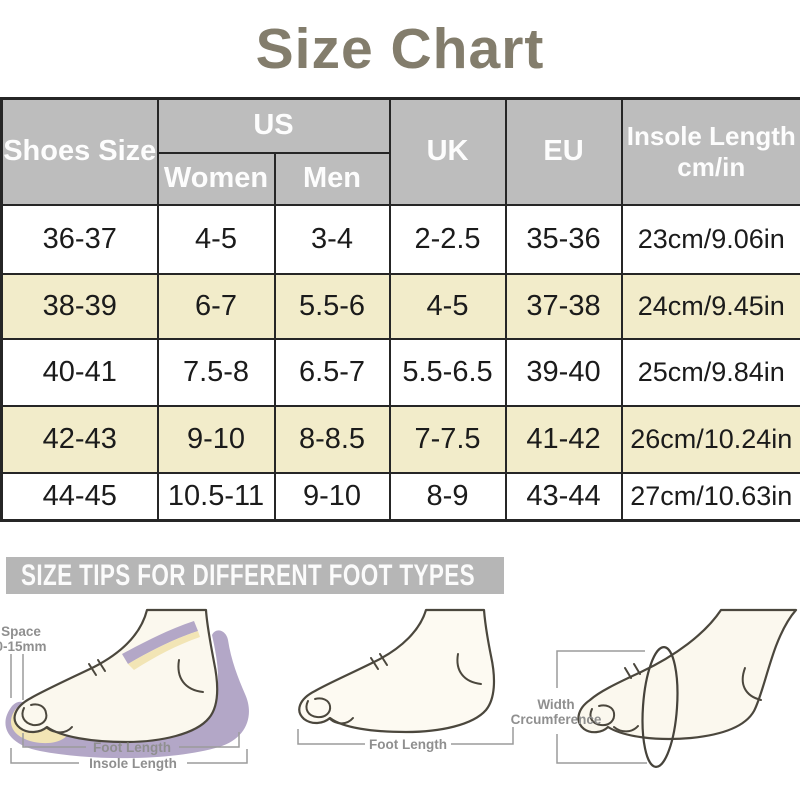 This screenshot has height=800, width=800. I want to click on cell-insole: 26cm/10.24in, so click(710, 439).